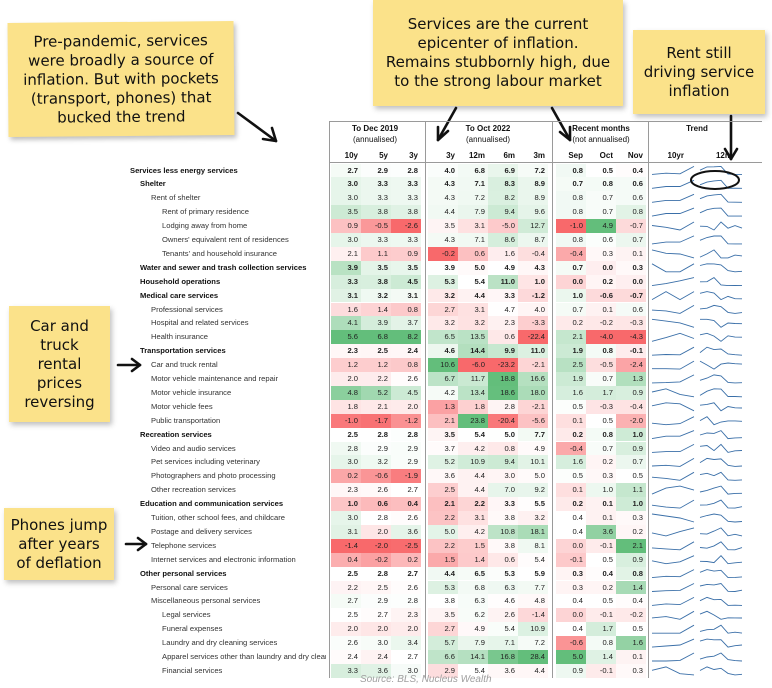 The image size is (772, 688). Describe the element at coordinates (631, 490) in the screenshot. I see `table-cell: 1.1` at that location.